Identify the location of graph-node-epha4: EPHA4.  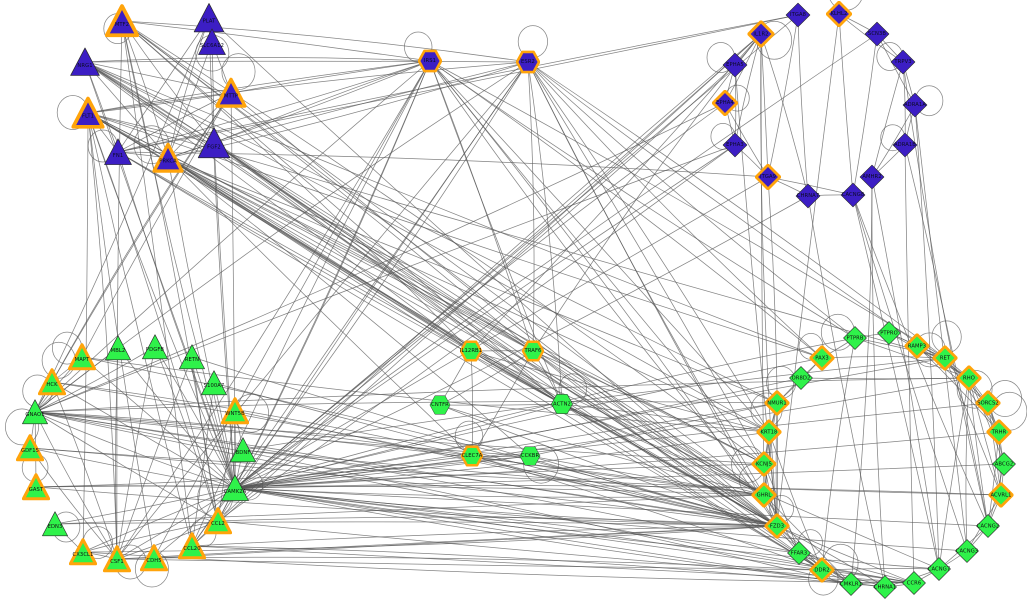
(725, 103).